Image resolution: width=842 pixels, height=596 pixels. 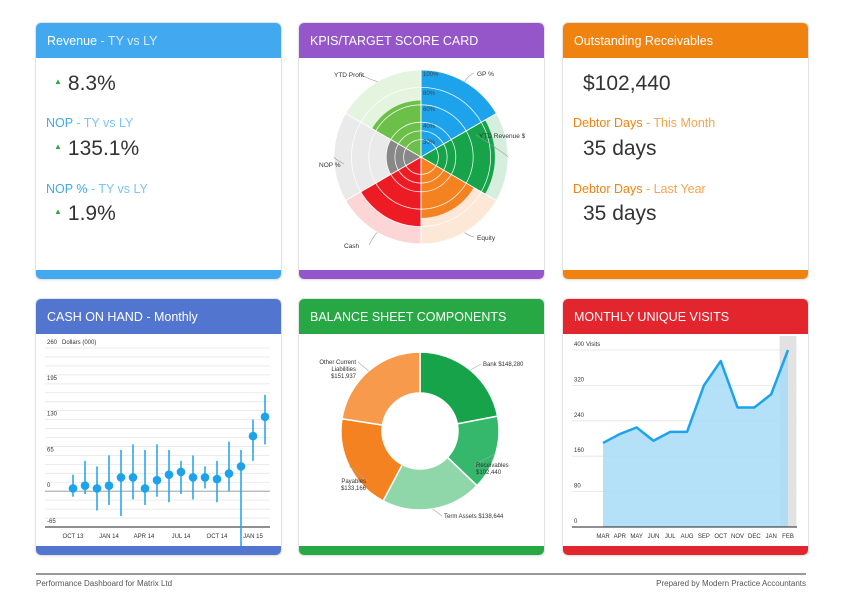 I want to click on kpi-label-cash: Cash, so click(x=352, y=246).